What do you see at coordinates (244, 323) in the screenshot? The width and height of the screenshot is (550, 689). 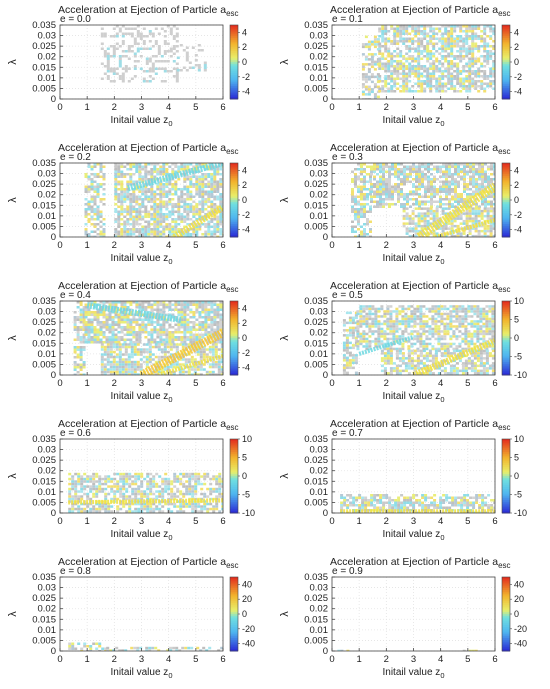 I see `colorbar-tick-label: 2` at bounding box center [244, 323].